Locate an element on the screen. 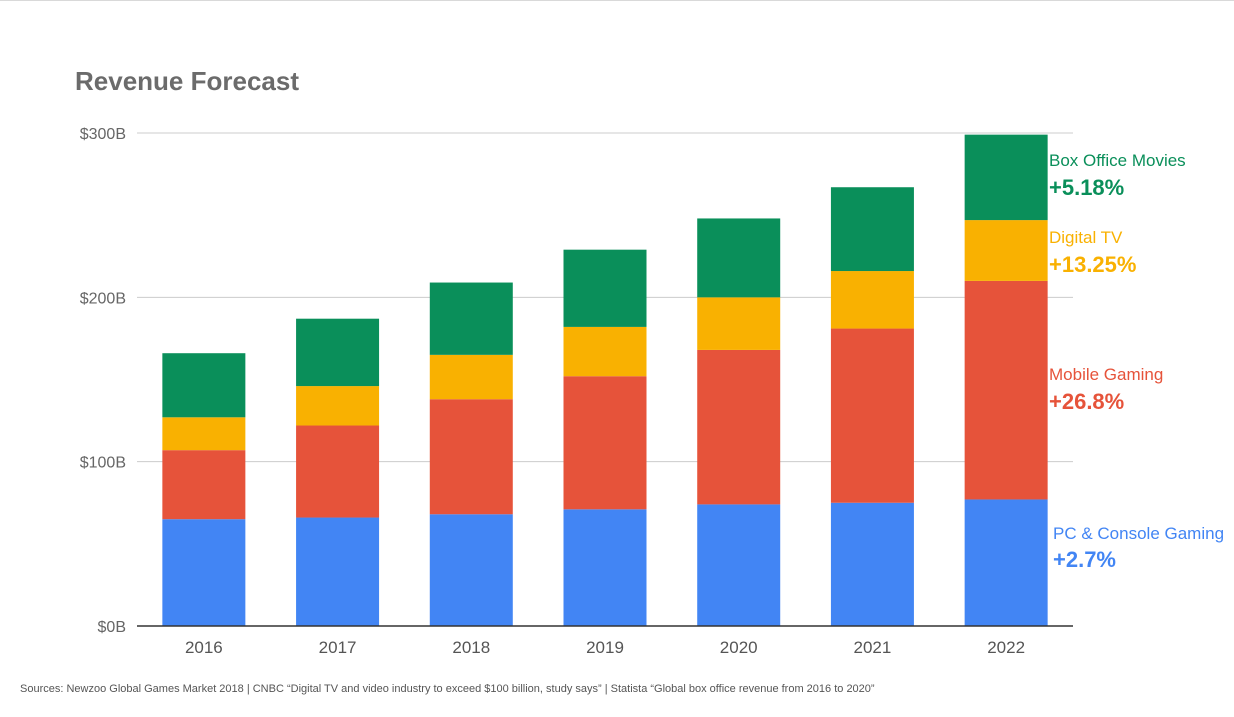 The image size is (1234, 717). legend-digital-tv-name: Digital TV is located at coordinates (1086, 237).